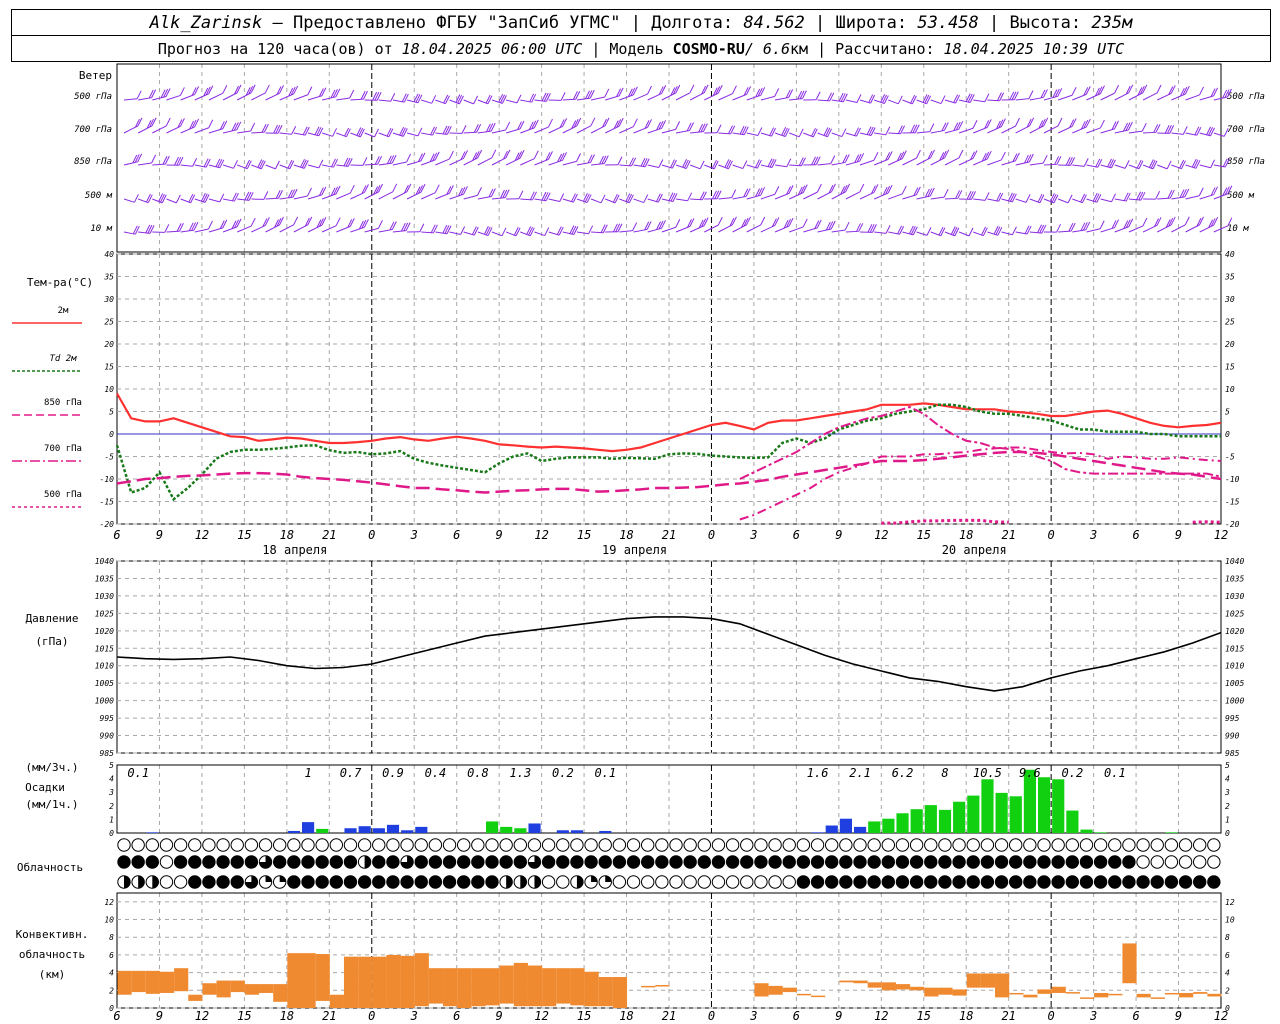 The width and height of the screenshot is (1280, 1024). I want to click on hour-tick-label-bottom: 3, so click(414, 1016).